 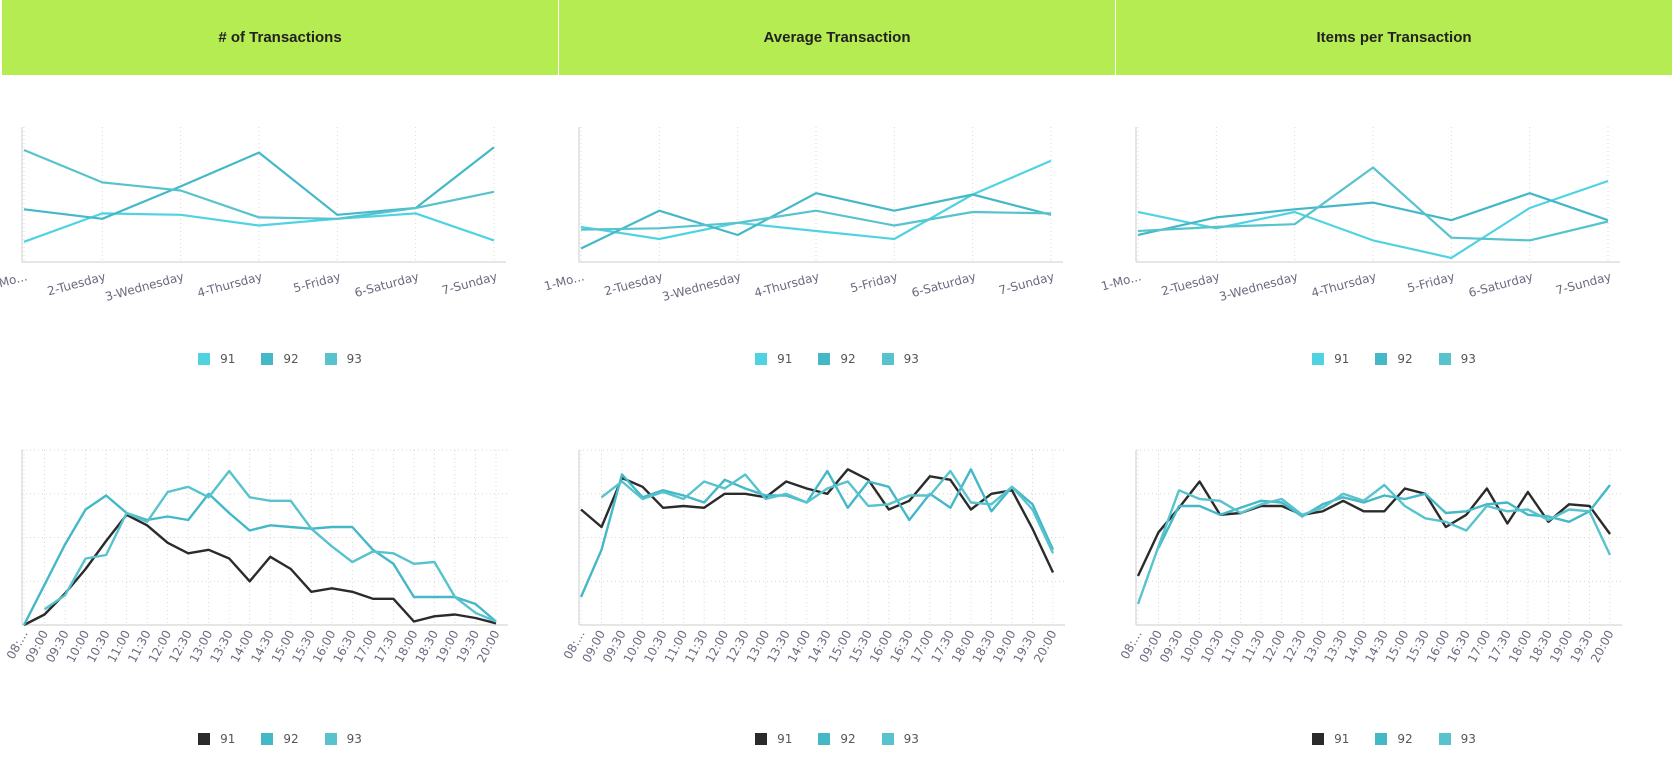 I want to click on panel-title: # of Transactions, so click(x=280, y=37).